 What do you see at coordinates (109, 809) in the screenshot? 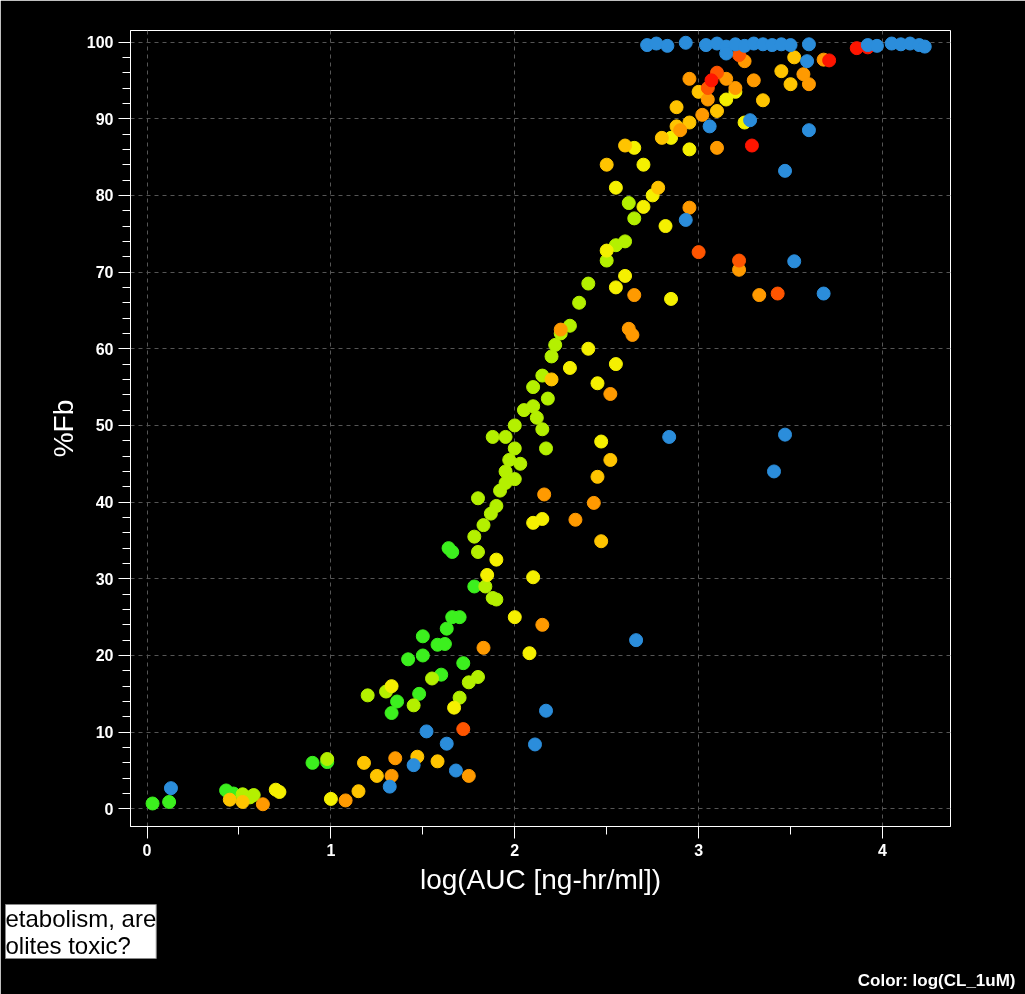
I see `y-tick-label: 0` at bounding box center [109, 809].